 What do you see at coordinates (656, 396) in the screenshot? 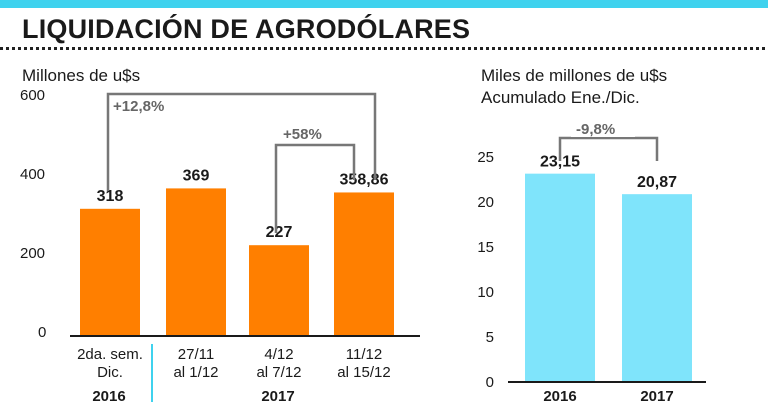
I see `right-category-label: 2017` at bounding box center [656, 396].